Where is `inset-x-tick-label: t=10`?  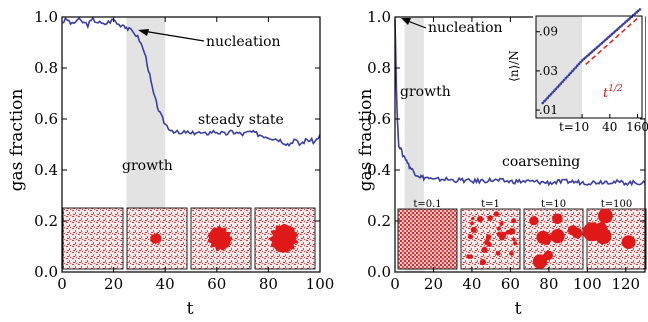
inset-x-tick-label: t=10 is located at coordinates (574, 127).